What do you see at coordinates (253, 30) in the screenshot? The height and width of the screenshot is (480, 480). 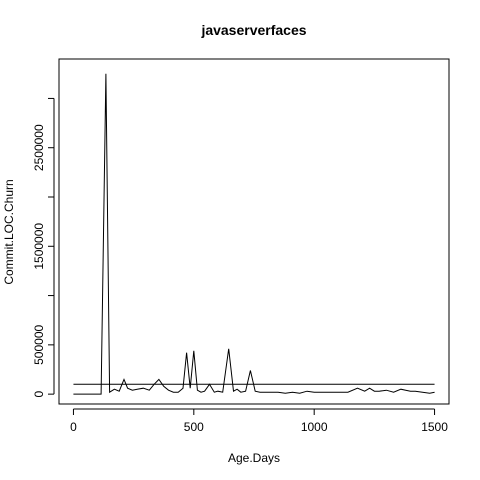 I see `chart-title: javaserverfaces` at bounding box center [253, 30].